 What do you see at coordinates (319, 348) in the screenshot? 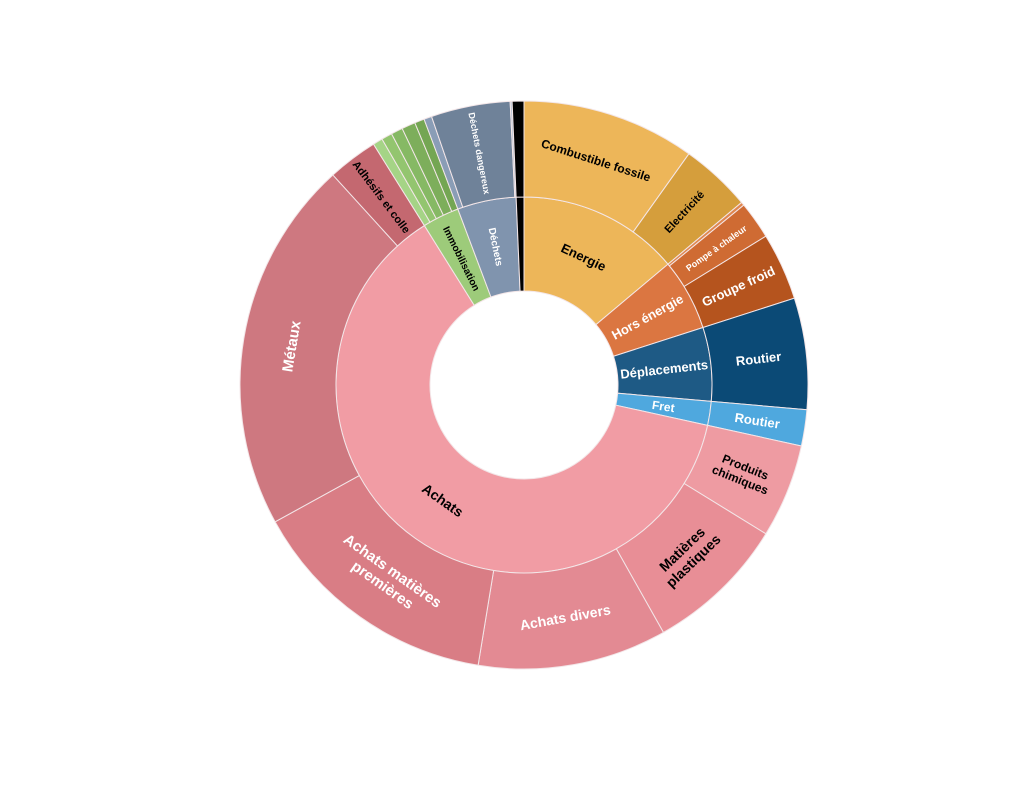
I see `outer-segment-metaux` at bounding box center [319, 348].